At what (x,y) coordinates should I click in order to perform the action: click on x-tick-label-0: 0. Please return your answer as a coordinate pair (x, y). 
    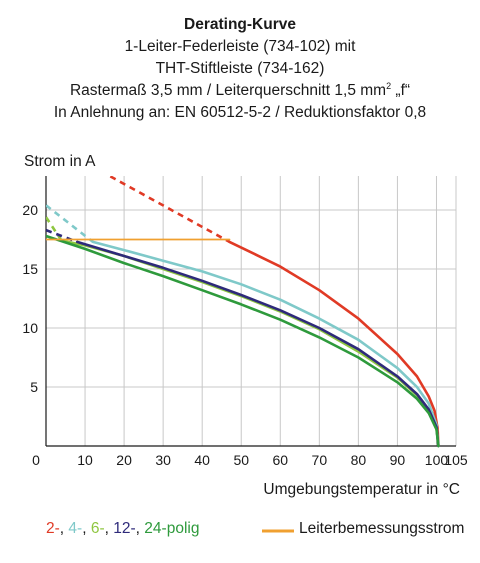
    Looking at the image, I should click on (36, 460).